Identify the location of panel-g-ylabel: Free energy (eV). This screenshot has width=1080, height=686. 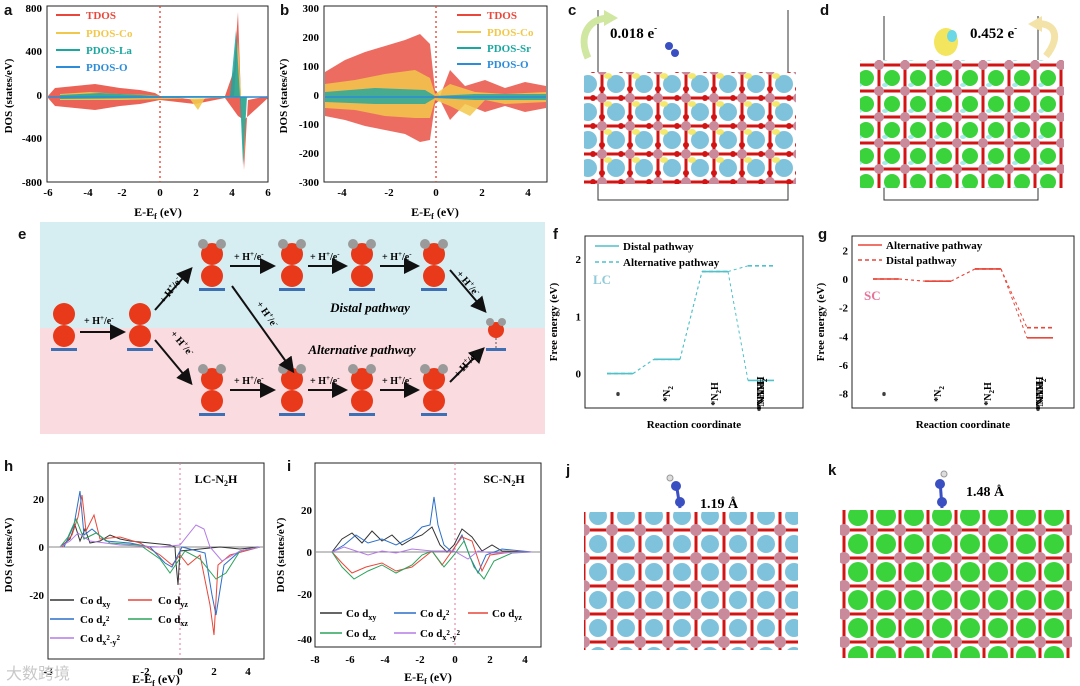
(821, 321).